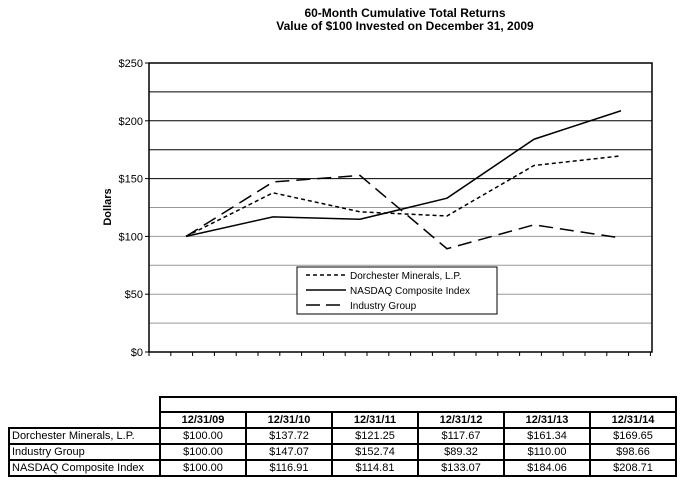 The image size is (680, 481). What do you see at coordinates (131, 122) in the screenshot?
I see `y-tick-label: $200` at bounding box center [131, 122].